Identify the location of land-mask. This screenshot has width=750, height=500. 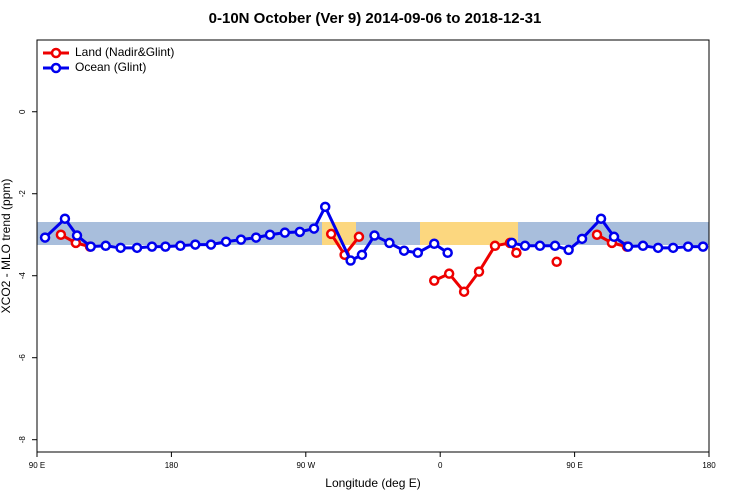
(469, 233).